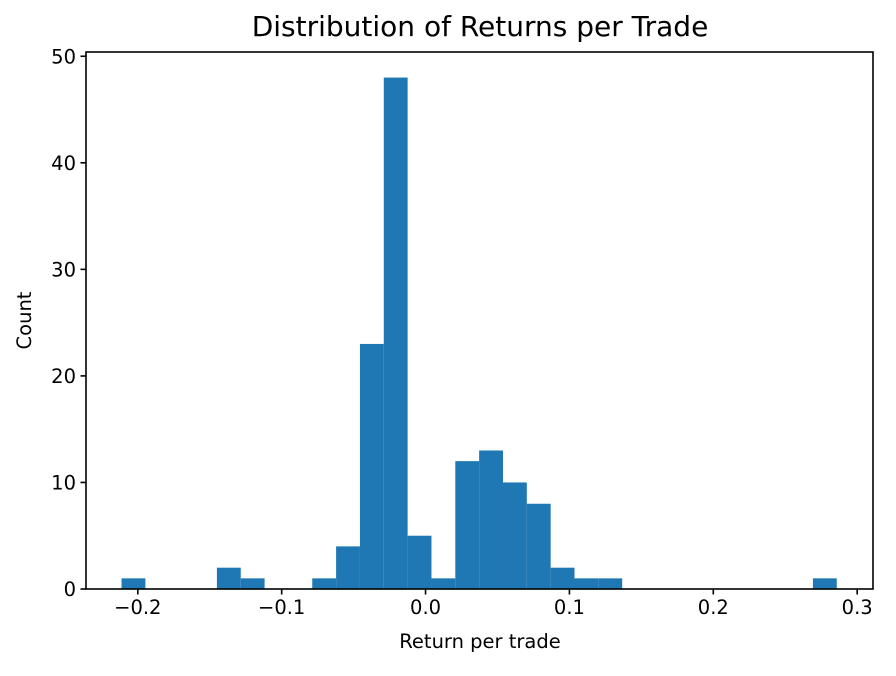 This screenshot has width=896, height=676. What do you see at coordinates (63, 269) in the screenshot?
I see `y-tick-label: 30` at bounding box center [63, 269].